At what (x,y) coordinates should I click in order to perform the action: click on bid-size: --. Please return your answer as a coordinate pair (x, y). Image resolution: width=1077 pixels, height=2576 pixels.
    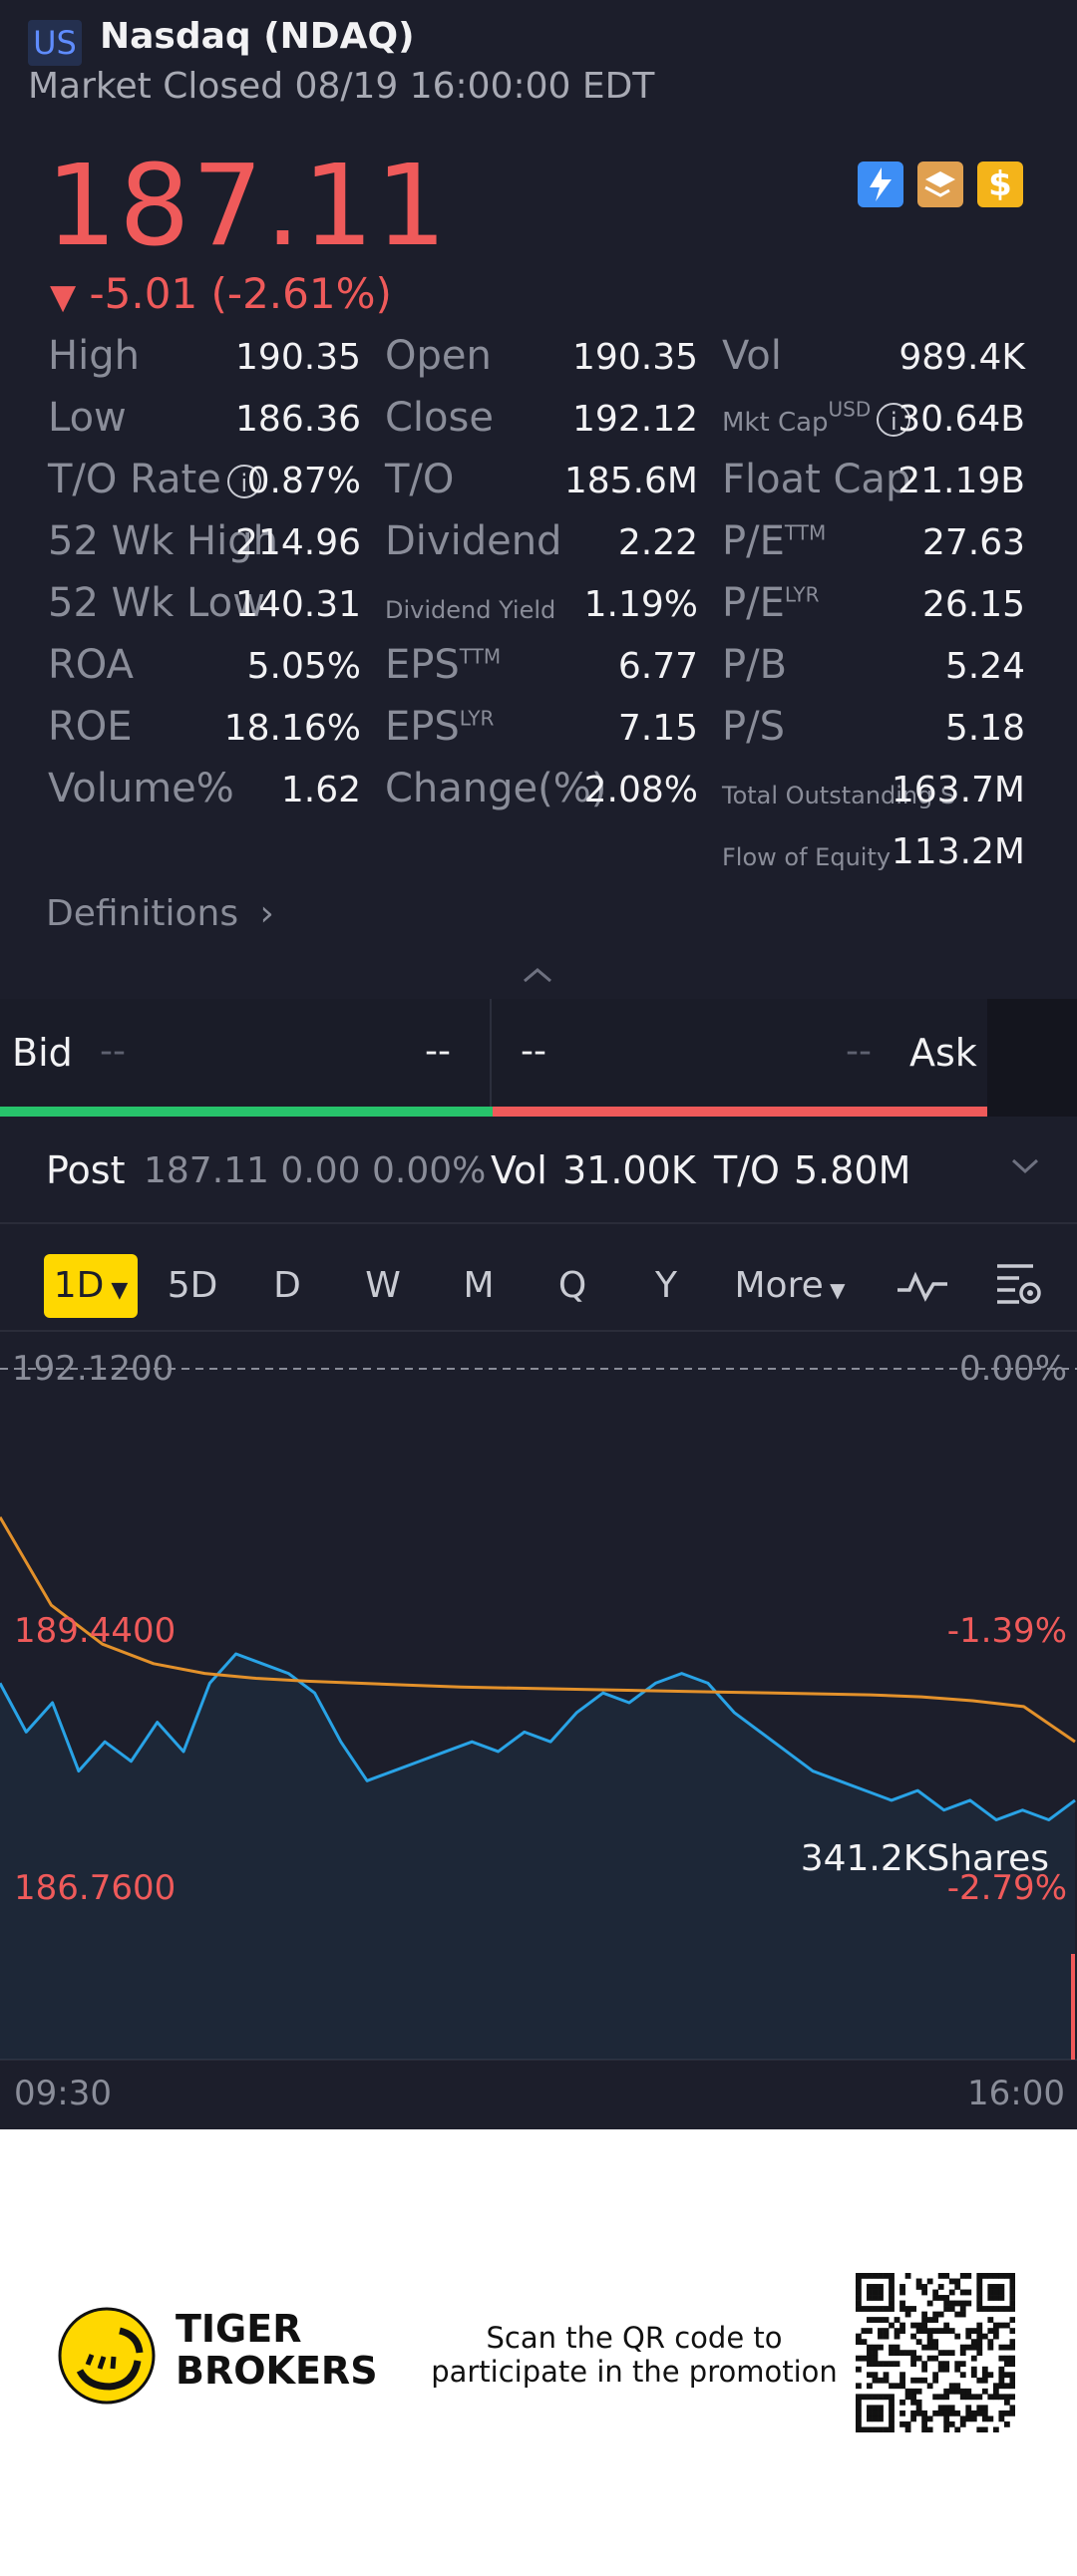
    Looking at the image, I should click on (438, 1051).